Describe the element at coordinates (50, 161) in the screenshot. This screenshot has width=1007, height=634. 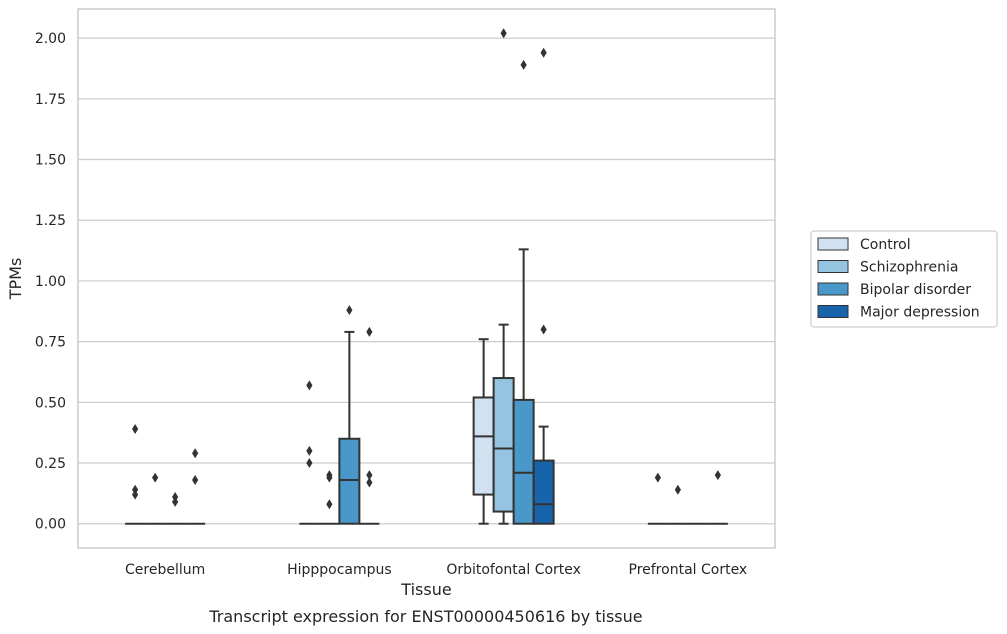
I see `y-tick-label: 1.50` at that location.